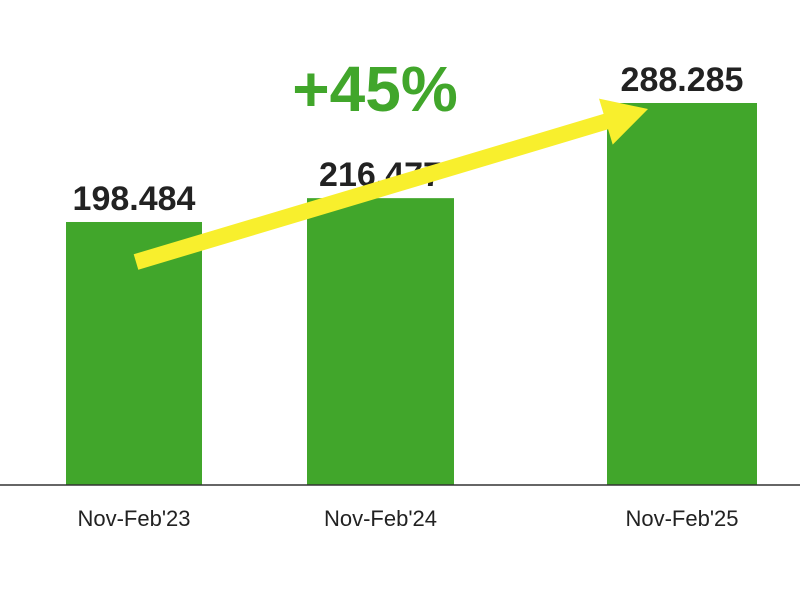  Describe the element at coordinates (380, 518) in the screenshot. I see `x-tick-label-2: Nov-Feb'24` at that location.